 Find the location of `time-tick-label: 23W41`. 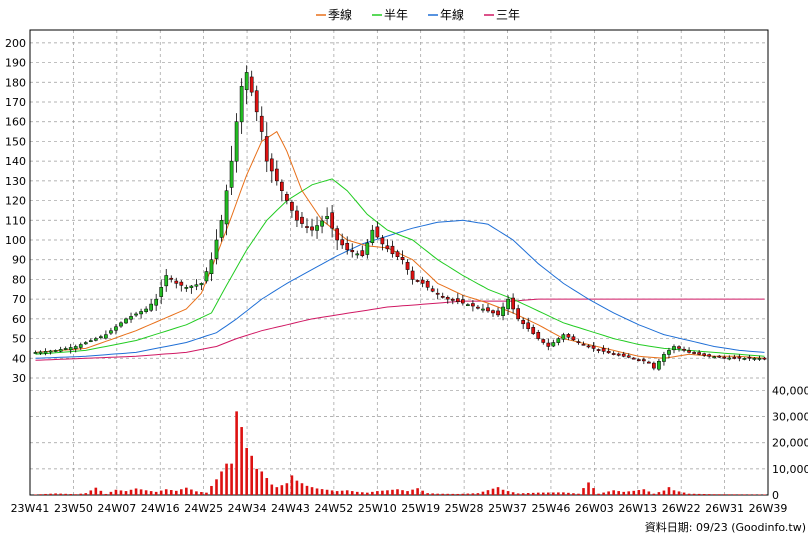

time-tick-label: 23W41 is located at coordinates (30, 508).